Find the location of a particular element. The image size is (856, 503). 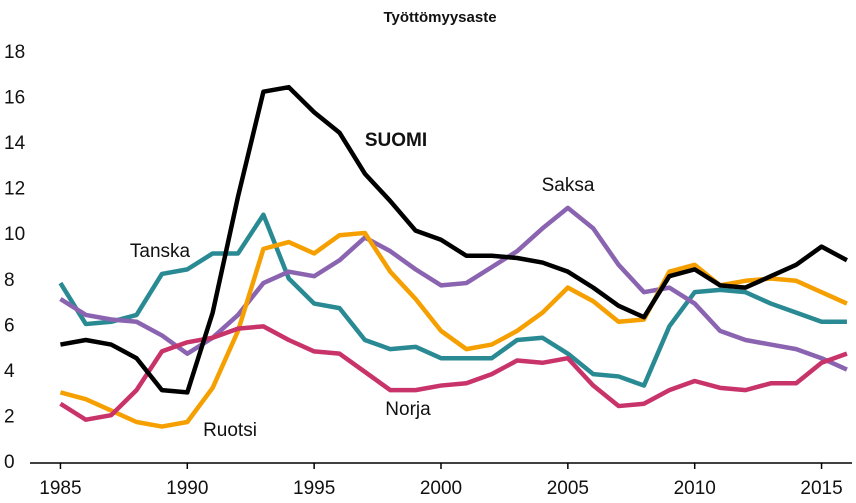

y-tick-label: 12 is located at coordinates (14, 189).